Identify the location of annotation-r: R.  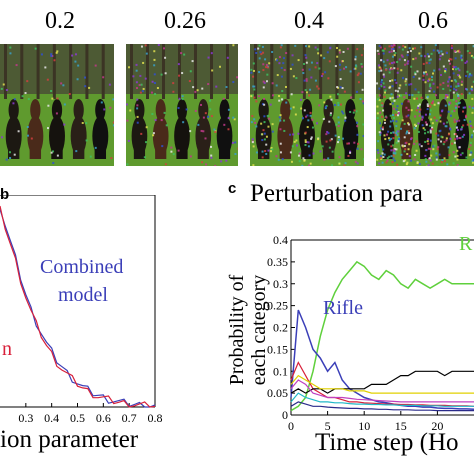
(466, 244).